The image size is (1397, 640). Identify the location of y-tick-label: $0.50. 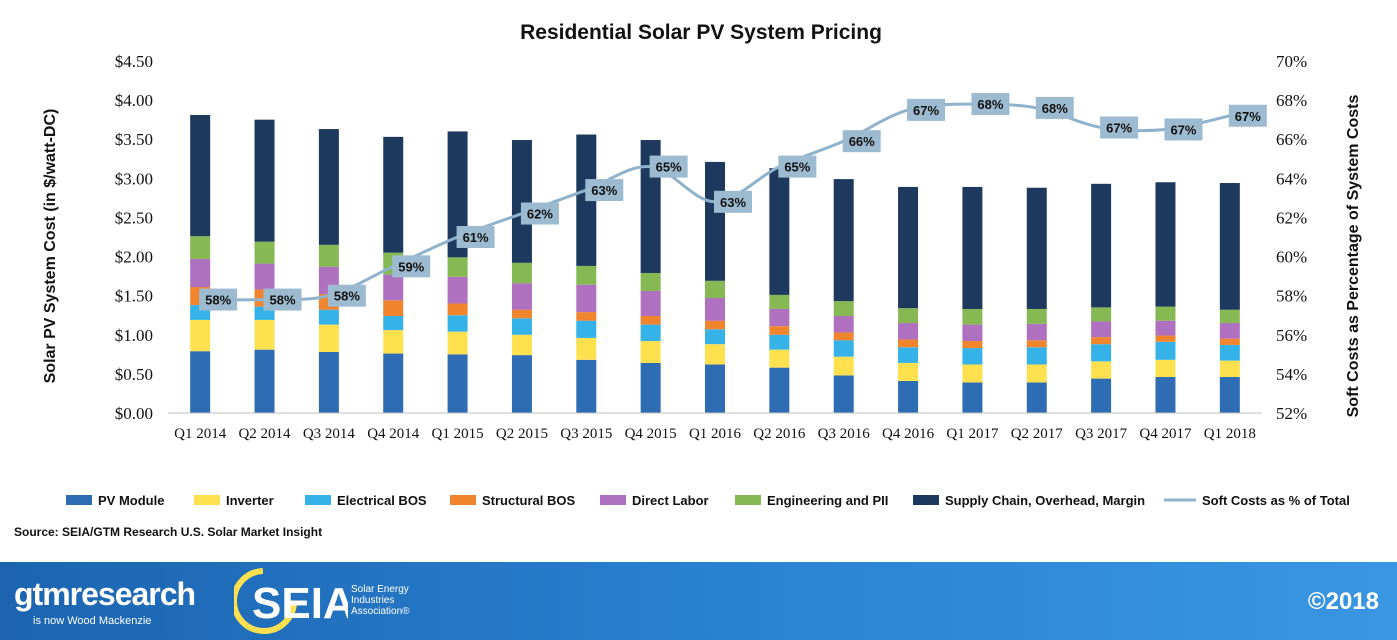
(134, 374).